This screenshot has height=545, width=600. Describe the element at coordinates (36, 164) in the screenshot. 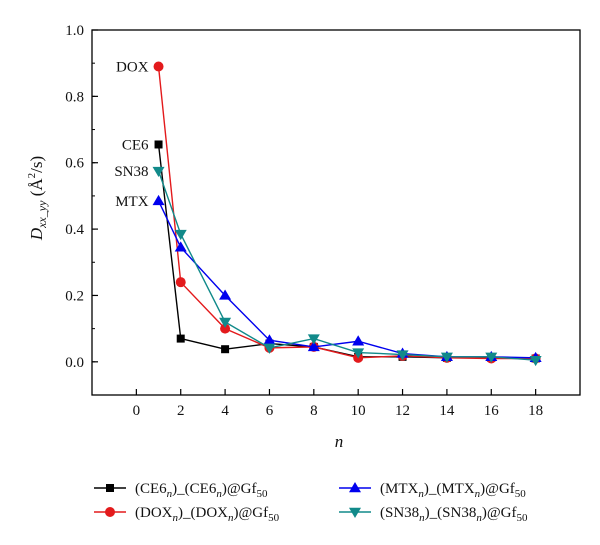

I see `y-axis-title-end: /s)` at that location.